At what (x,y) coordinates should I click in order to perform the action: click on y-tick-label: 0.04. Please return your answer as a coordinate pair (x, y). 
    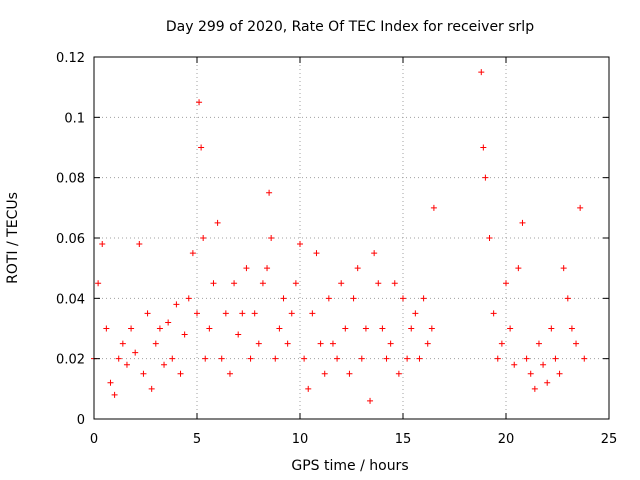
    Looking at the image, I should click on (70, 299).